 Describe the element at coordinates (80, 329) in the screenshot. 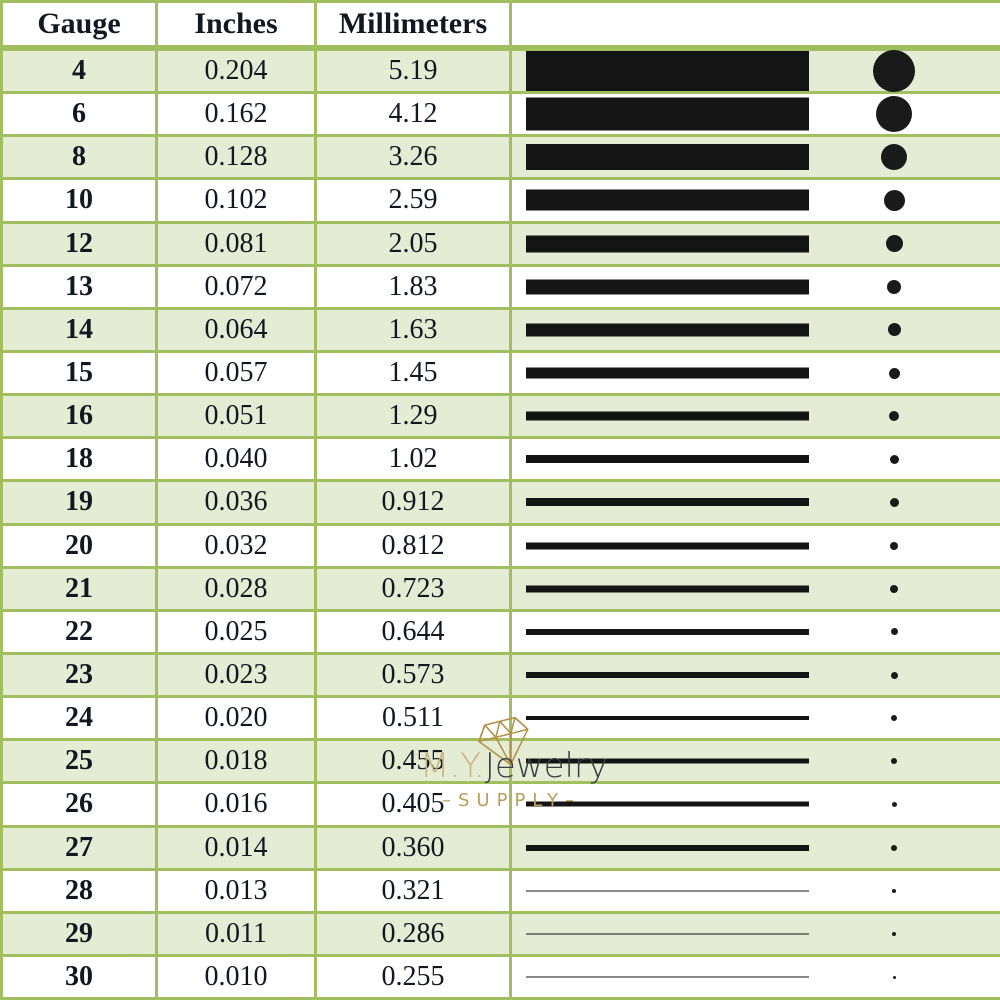

I see `gauge-value: 14` at that location.